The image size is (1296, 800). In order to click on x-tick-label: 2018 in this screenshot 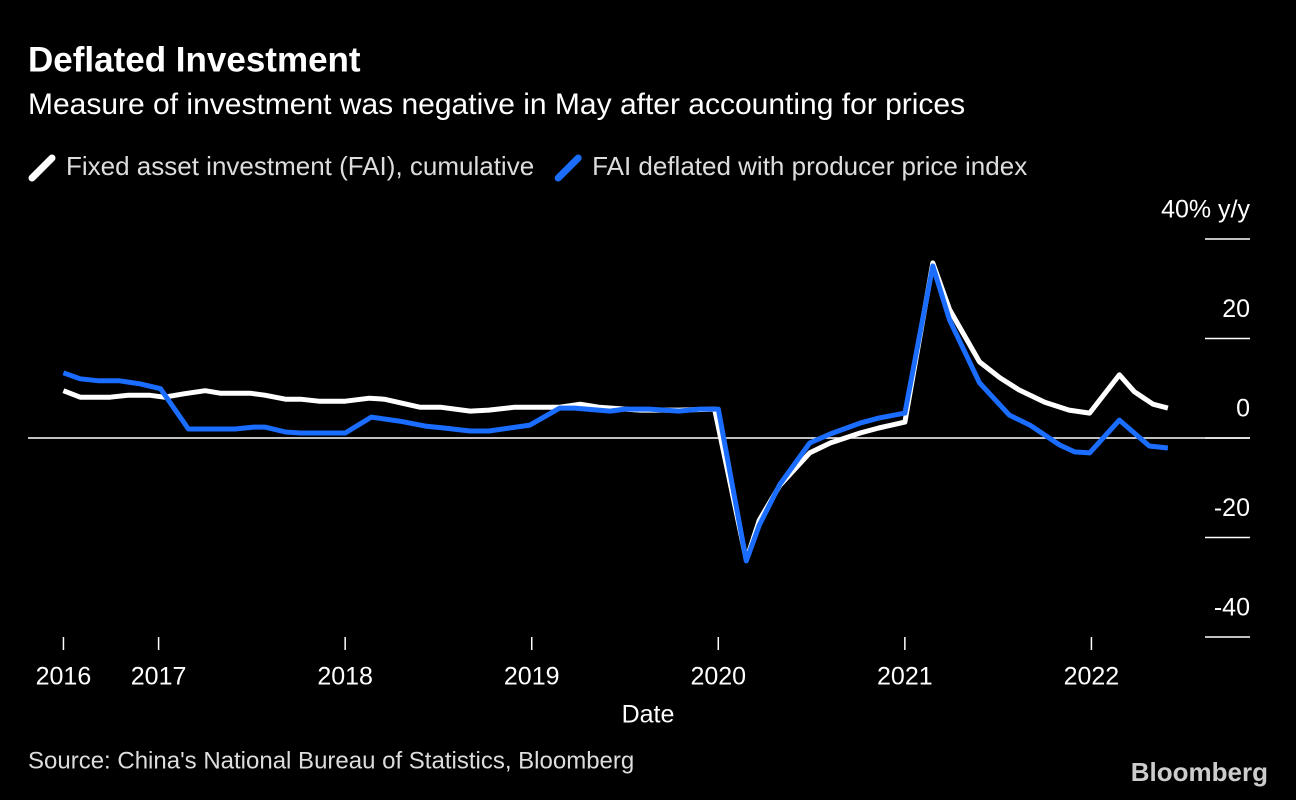, I will do `click(345, 677)`.